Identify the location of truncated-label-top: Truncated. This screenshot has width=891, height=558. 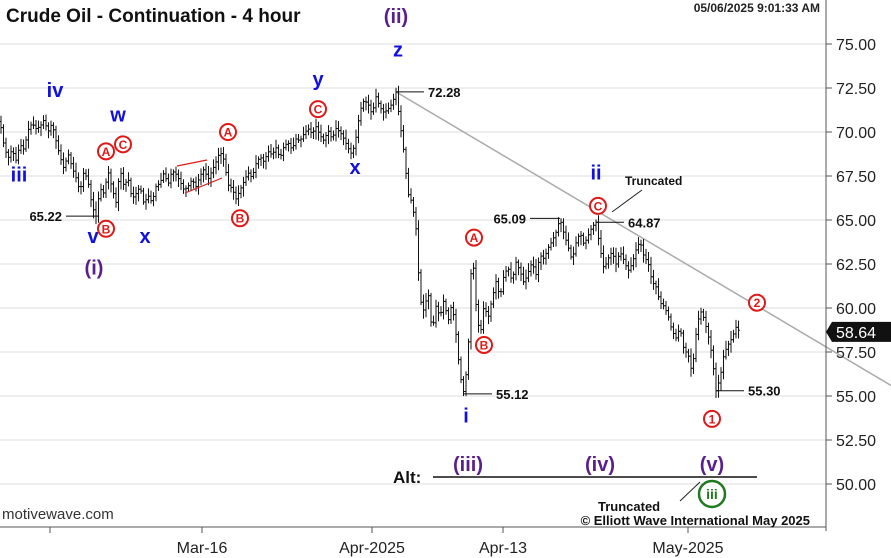
(653, 181).